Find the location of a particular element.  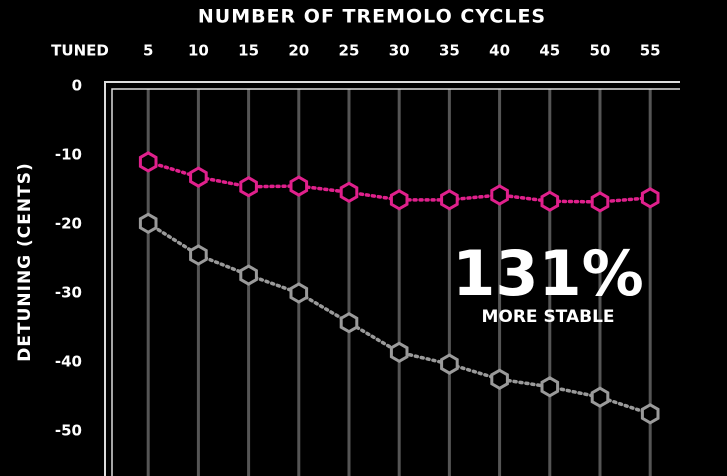

y-axis-label: DETUNING (CENTS) is located at coordinates (25, 261).